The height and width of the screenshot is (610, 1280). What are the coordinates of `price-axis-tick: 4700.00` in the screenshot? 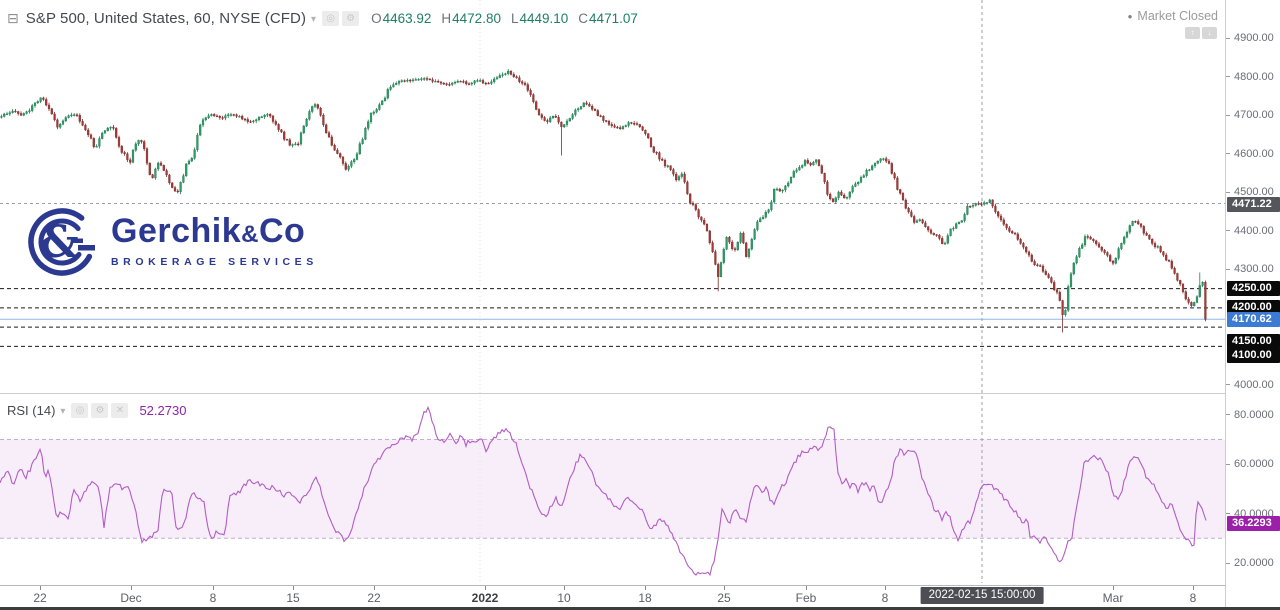 It's located at (1250, 115).